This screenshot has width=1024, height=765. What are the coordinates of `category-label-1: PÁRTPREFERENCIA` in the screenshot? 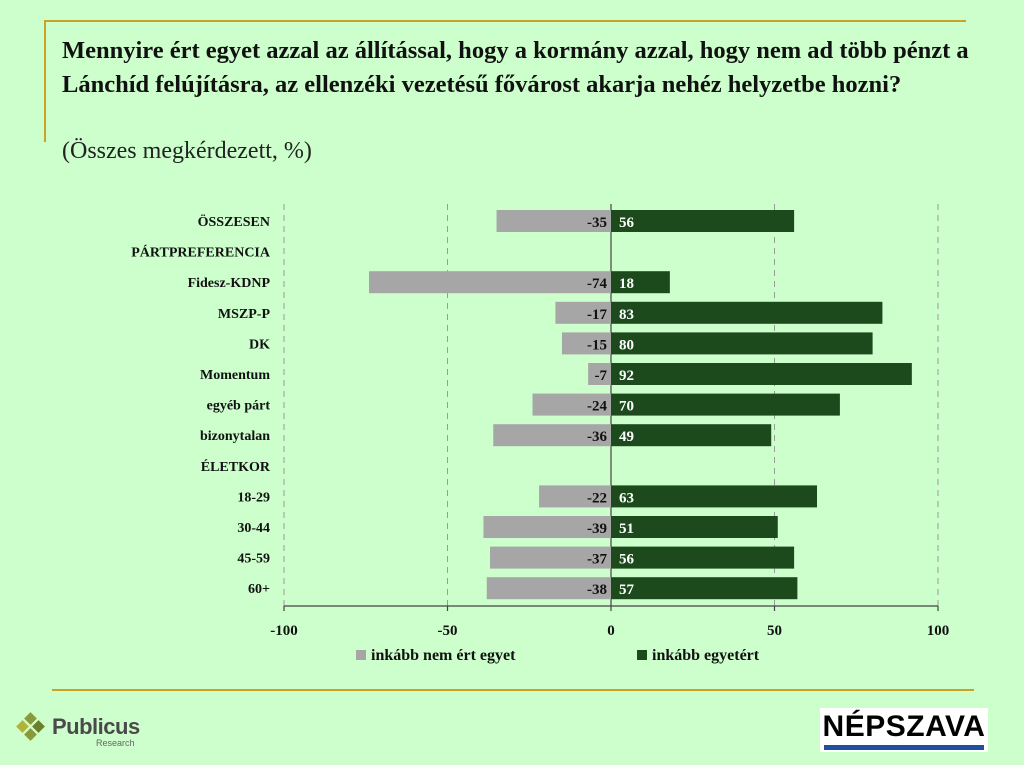 It's located at (201, 252).